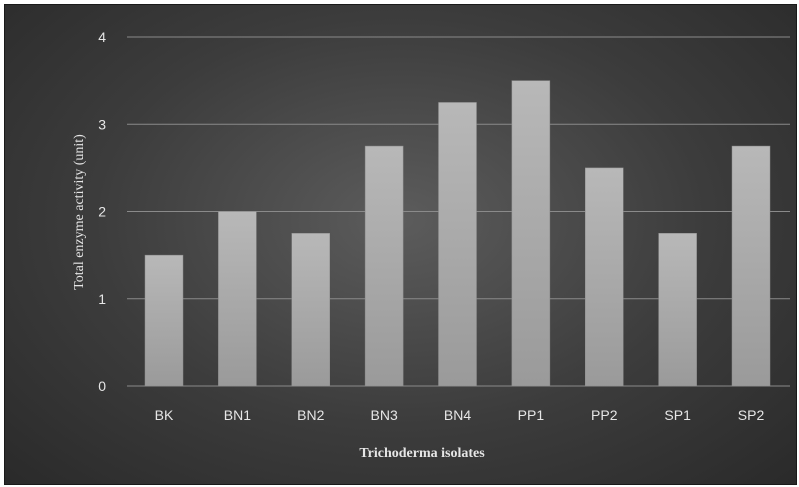 Image resolution: width=799 pixels, height=487 pixels. I want to click on y-tick-label: 2, so click(102, 212).